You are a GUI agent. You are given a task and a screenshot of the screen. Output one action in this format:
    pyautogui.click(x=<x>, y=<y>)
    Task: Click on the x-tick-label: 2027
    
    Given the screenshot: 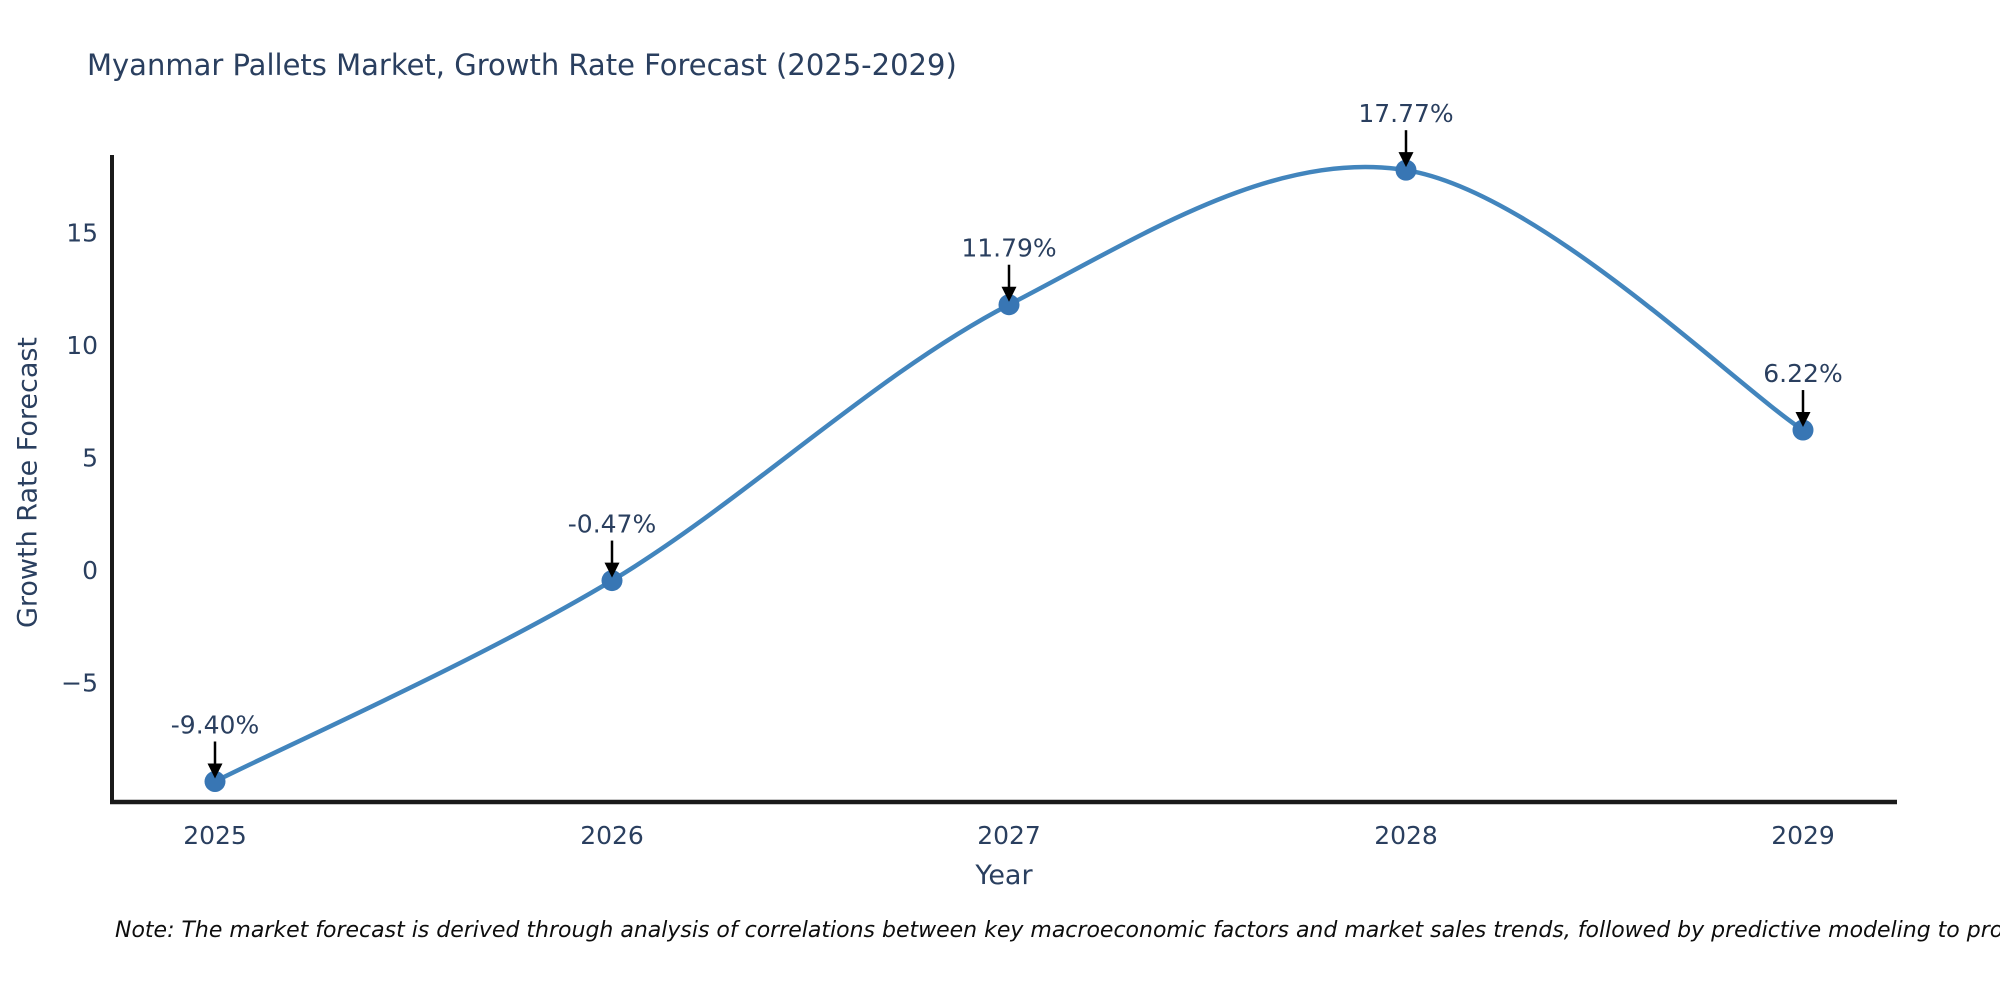 What is the action you would take?
    pyautogui.click(x=1009, y=835)
    